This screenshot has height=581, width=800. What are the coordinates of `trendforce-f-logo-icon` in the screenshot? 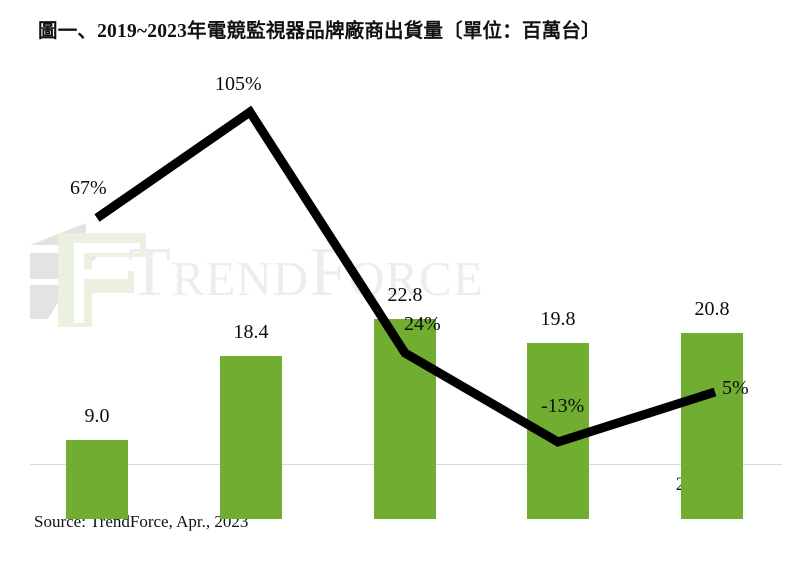 It's located at (88, 275).